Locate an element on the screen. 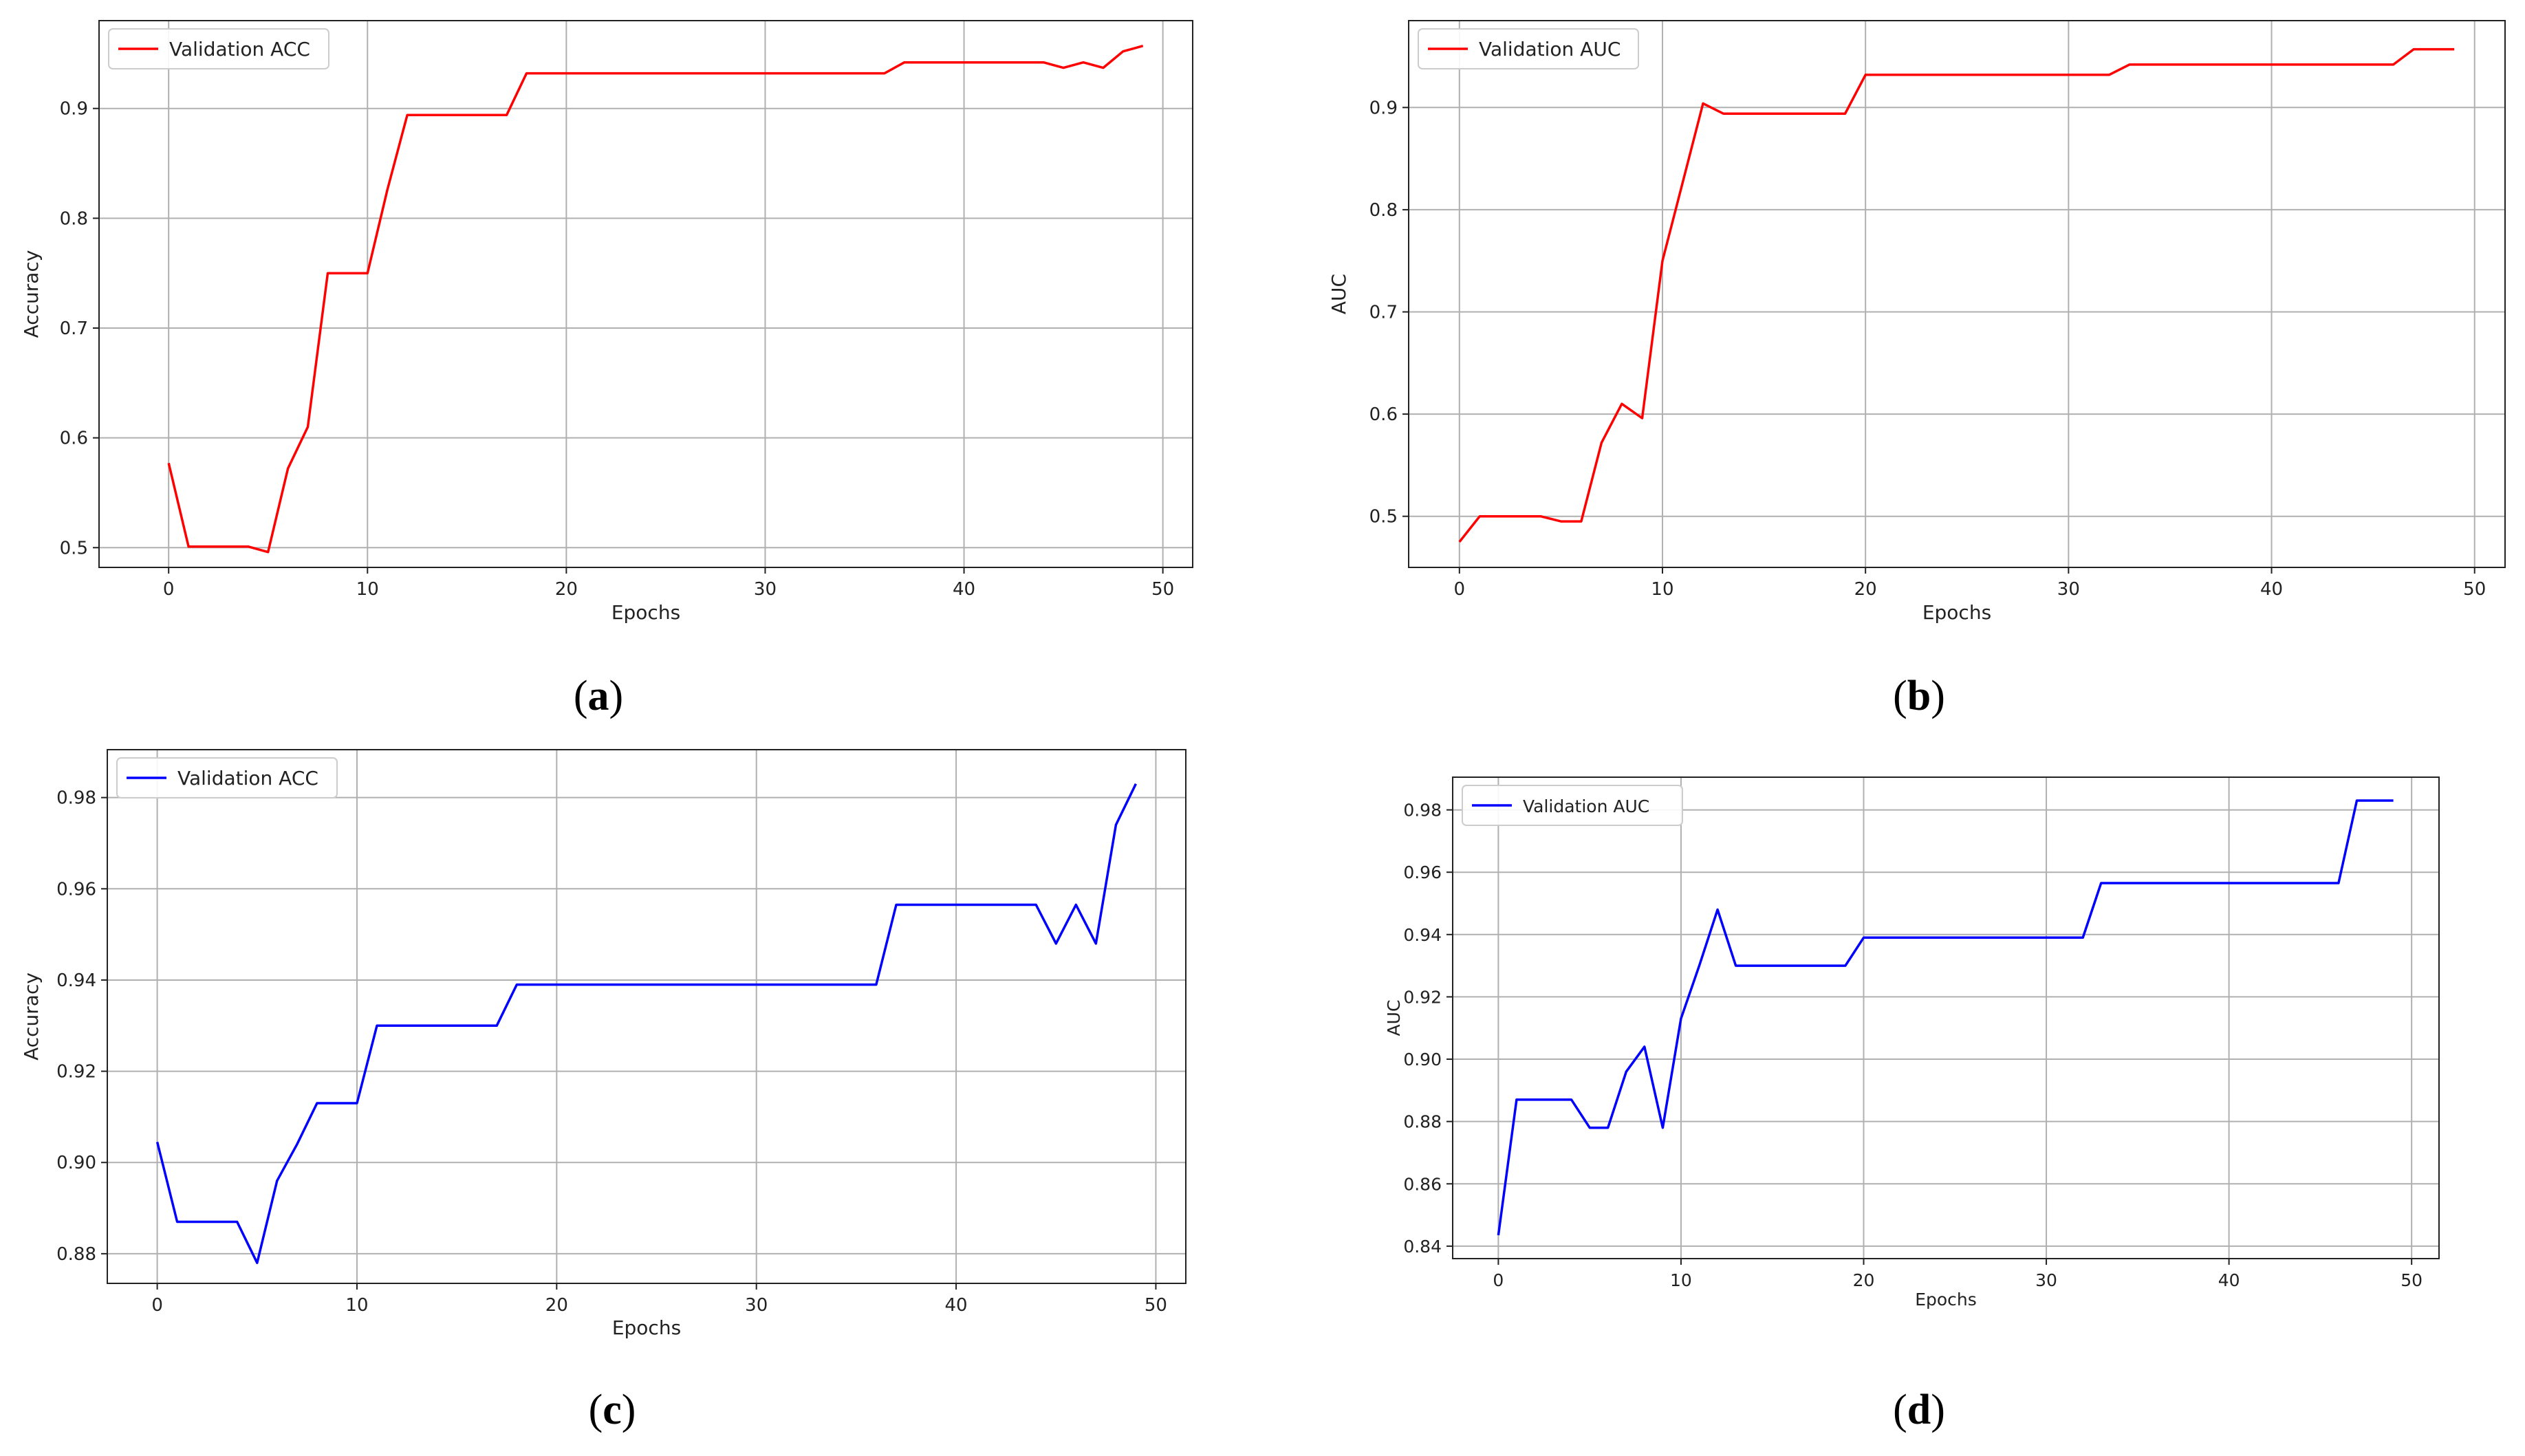 The image size is (2525, 1456). plot-frame is located at coordinates (1946, 1017).